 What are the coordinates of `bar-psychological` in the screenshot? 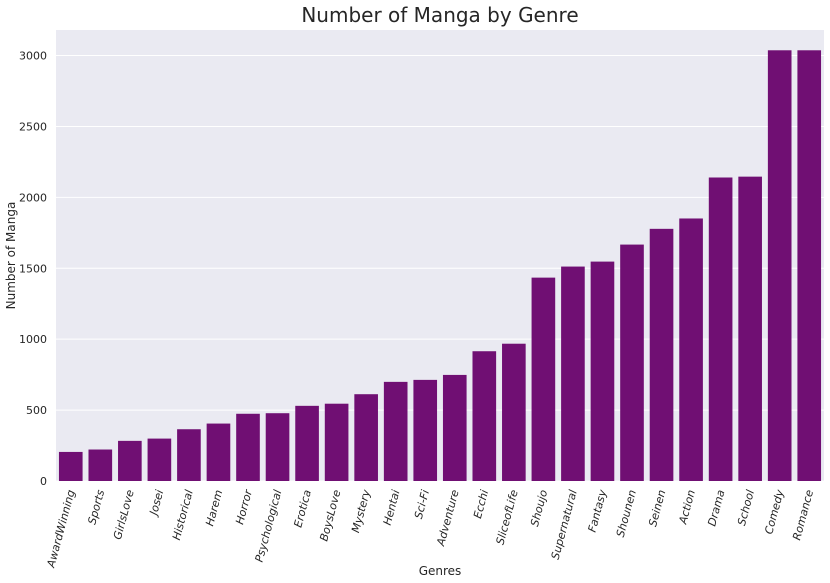 It's located at (277, 447).